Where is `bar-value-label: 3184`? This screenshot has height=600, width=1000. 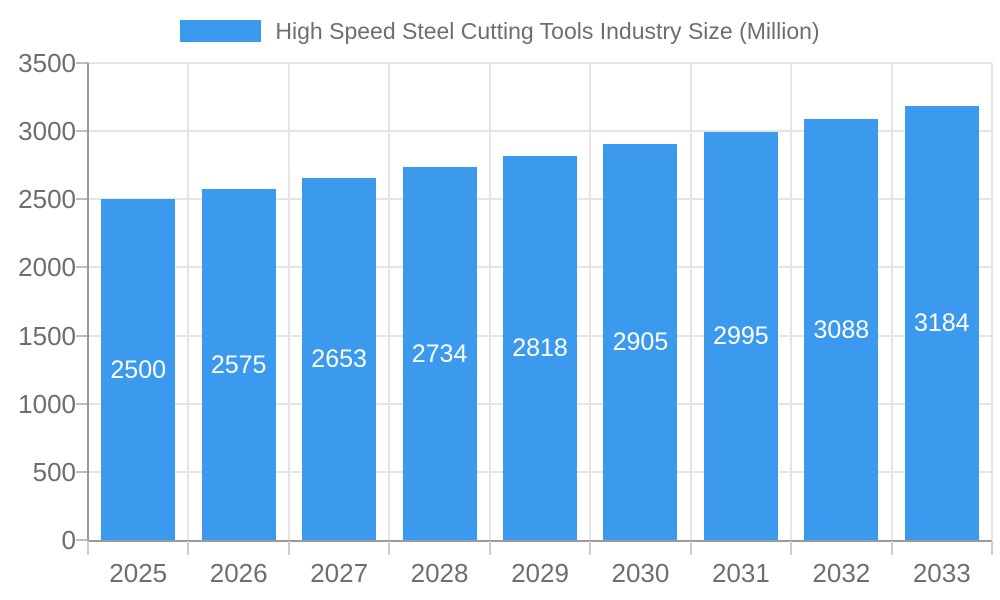
bar-value-label: 3184 is located at coordinates (941, 323).